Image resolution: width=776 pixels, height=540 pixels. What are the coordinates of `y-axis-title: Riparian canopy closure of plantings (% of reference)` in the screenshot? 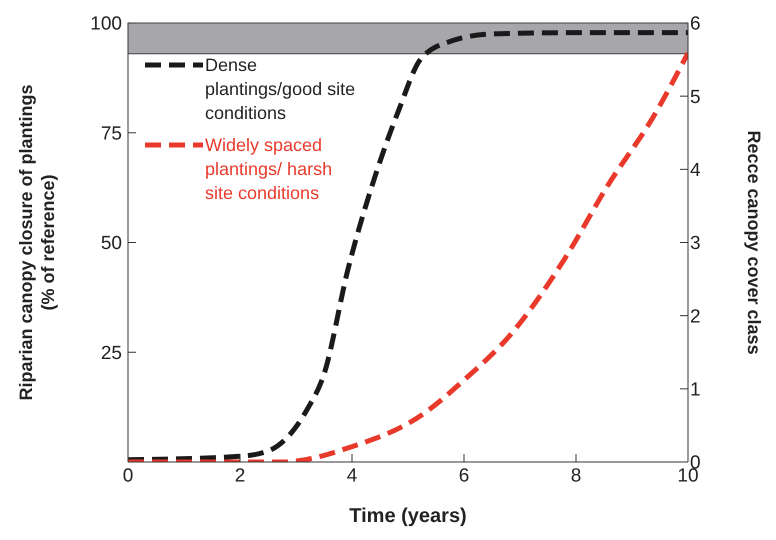 It's located at (37, 242).